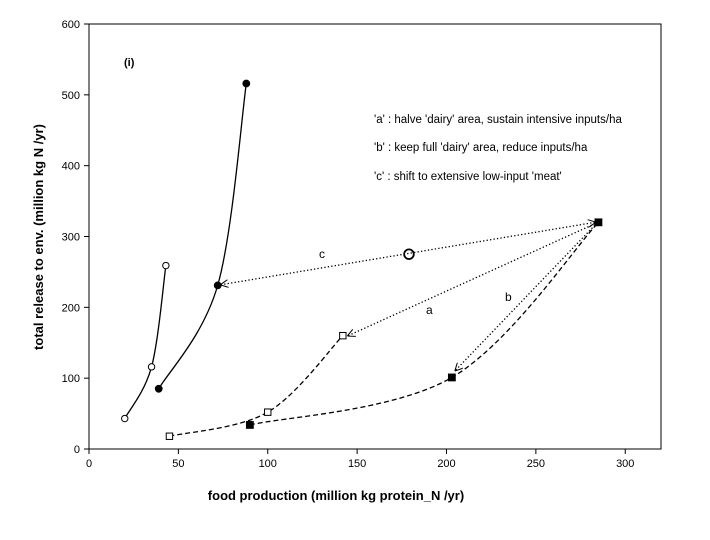  What do you see at coordinates (268, 464) in the screenshot?
I see `x-tick-label: 100` at bounding box center [268, 464].